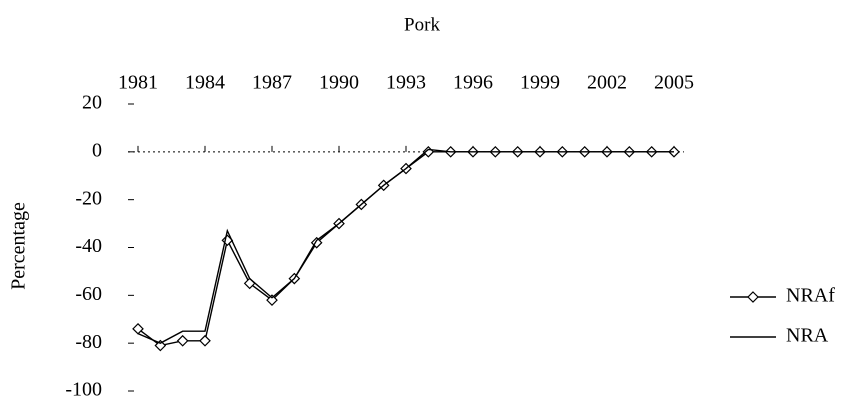 The width and height of the screenshot is (844, 404). What do you see at coordinates (406, 83) in the screenshot?
I see `x-tick-label: 1993` at bounding box center [406, 83].